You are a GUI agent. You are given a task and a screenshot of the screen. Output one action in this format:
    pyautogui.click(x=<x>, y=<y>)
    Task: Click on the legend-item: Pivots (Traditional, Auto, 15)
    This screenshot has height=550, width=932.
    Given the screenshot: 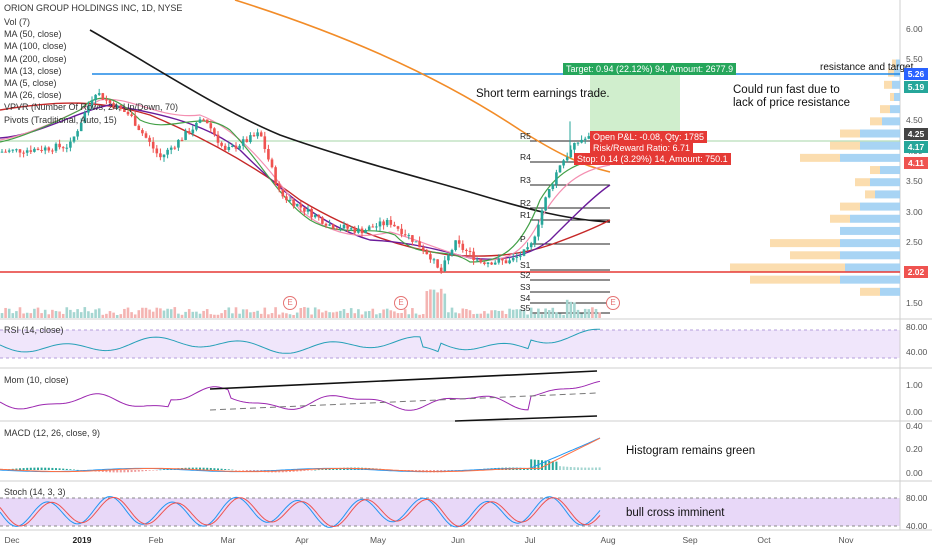 What is the action you would take?
    pyautogui.click(x=60, y=119)
    